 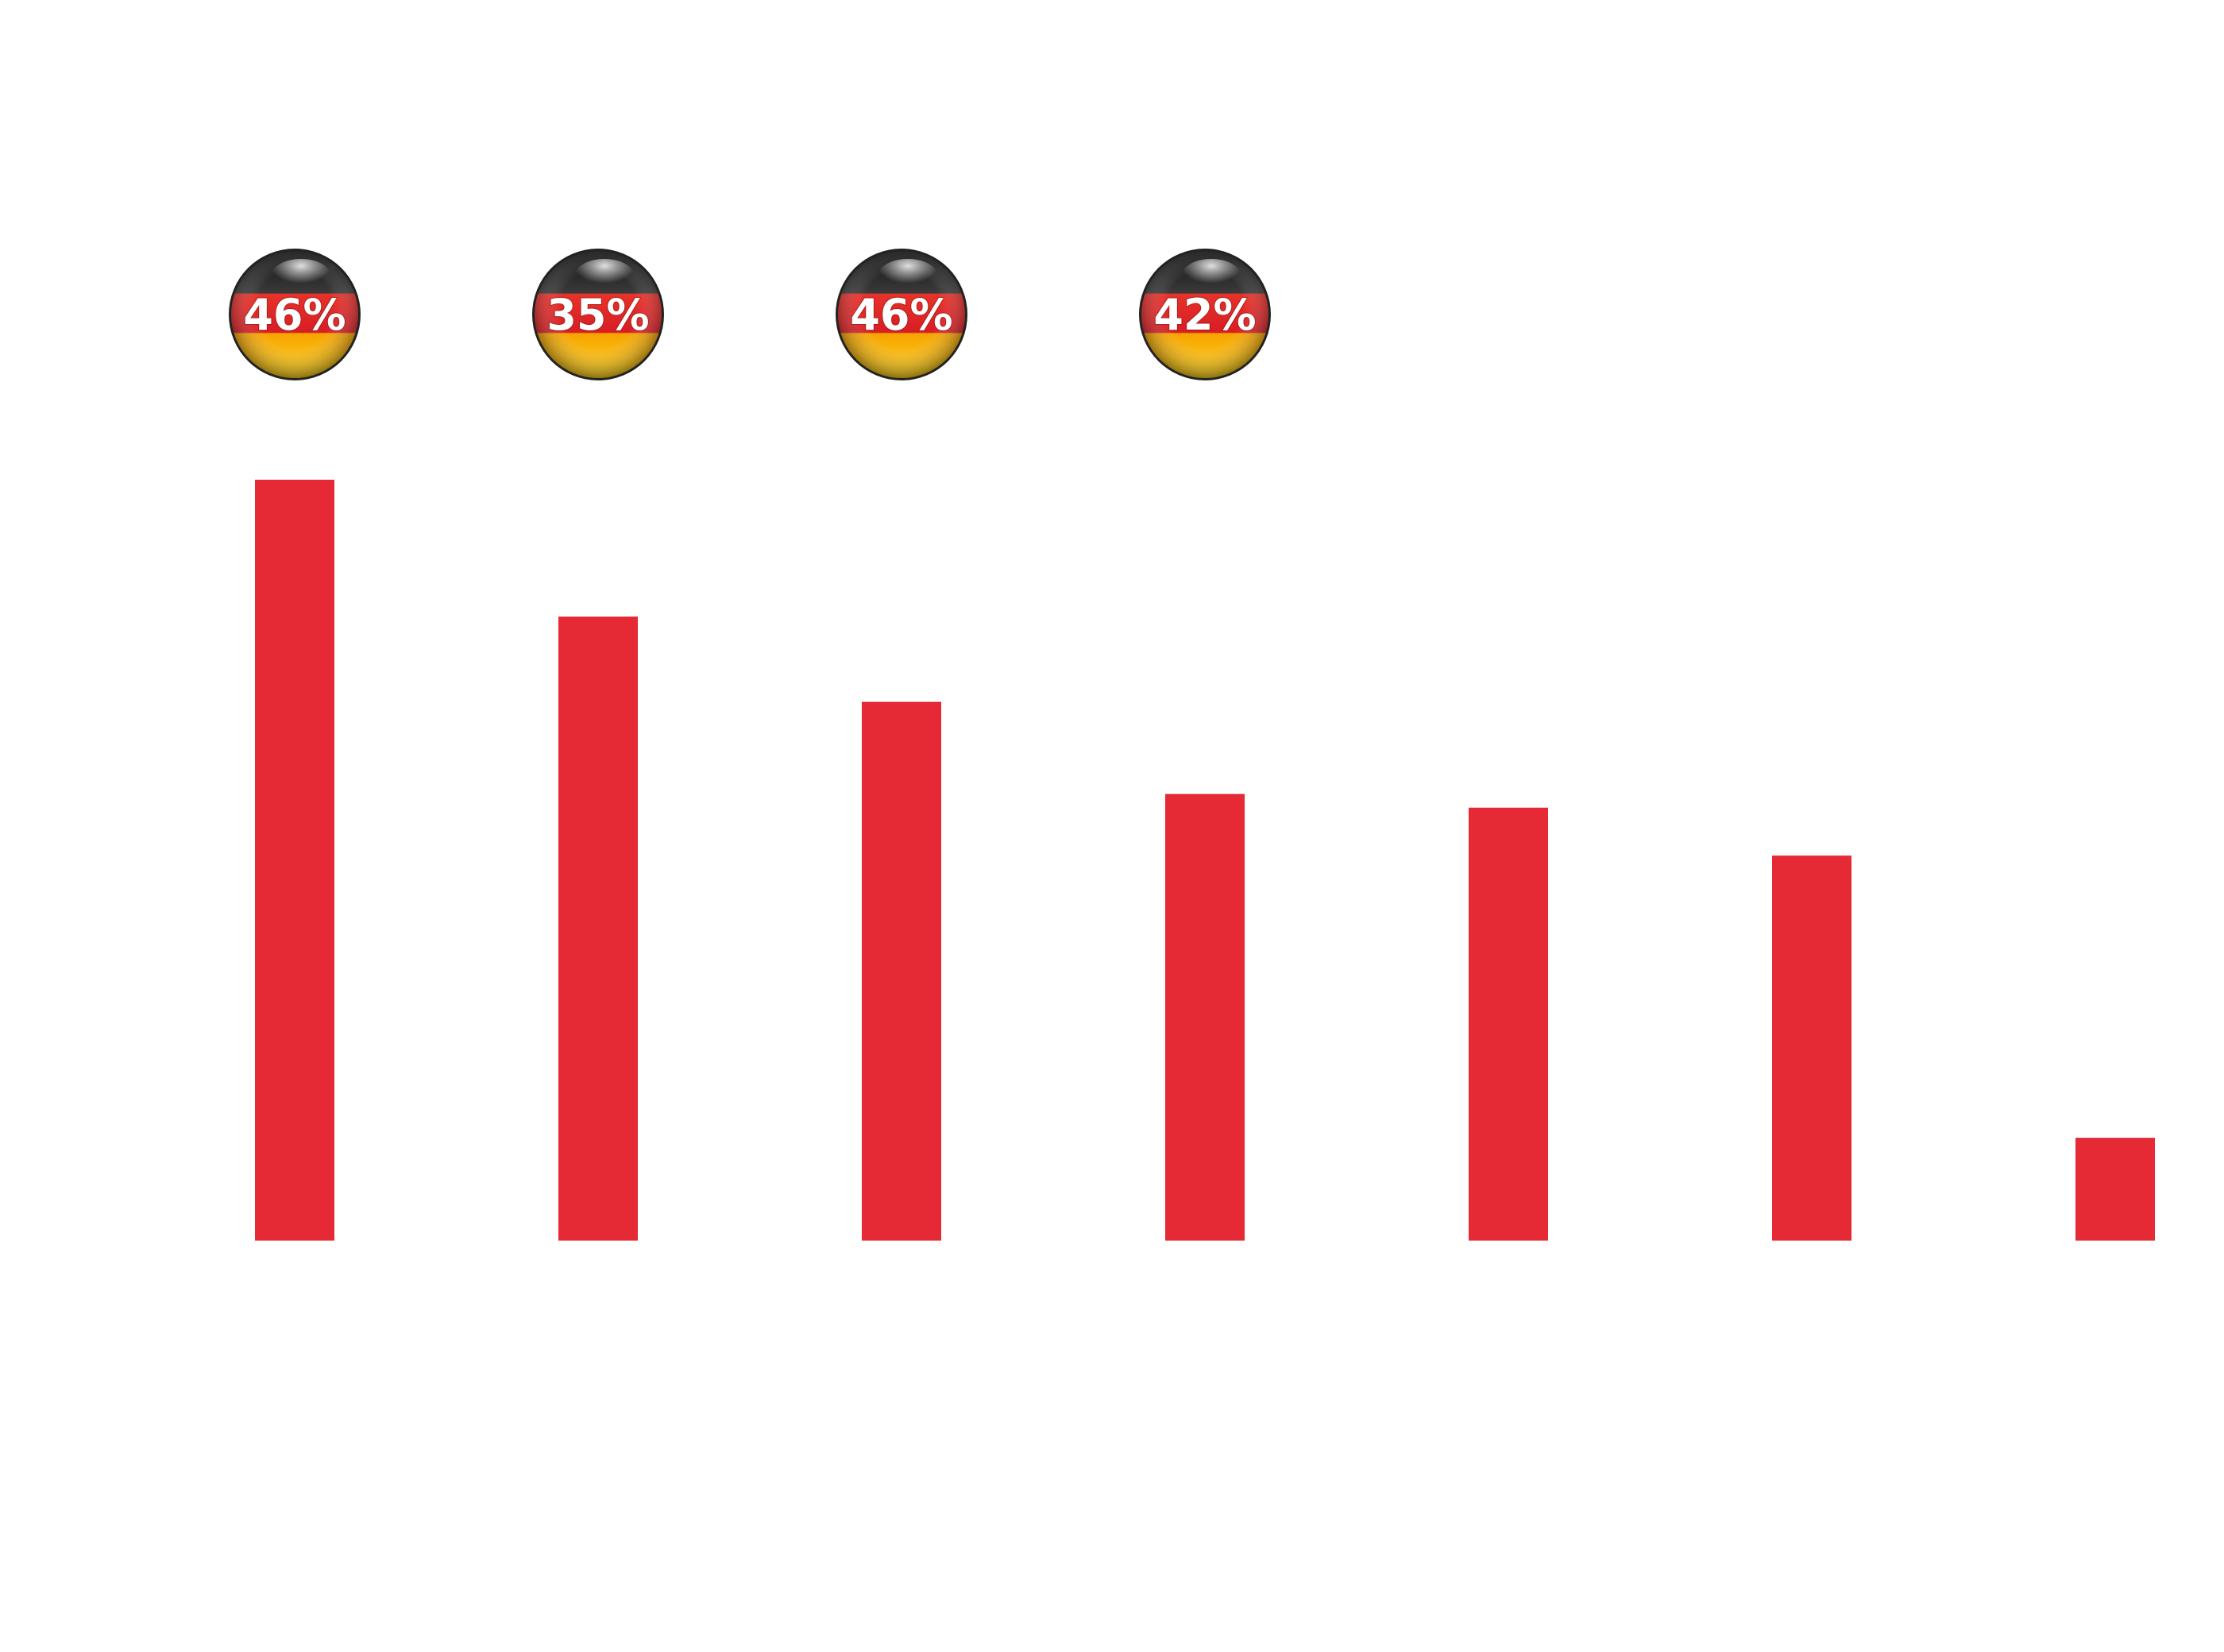 I want to click on badge-label-4: 42%, so click(x=1204, y=315).